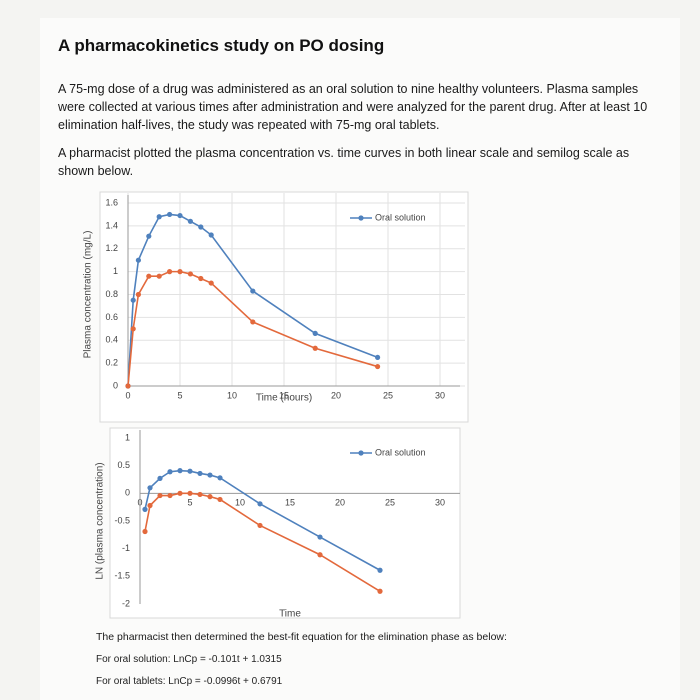 This screenshot has height=700, width=700. I want to click on y-tick-label: 0.2, so click(111, 363).